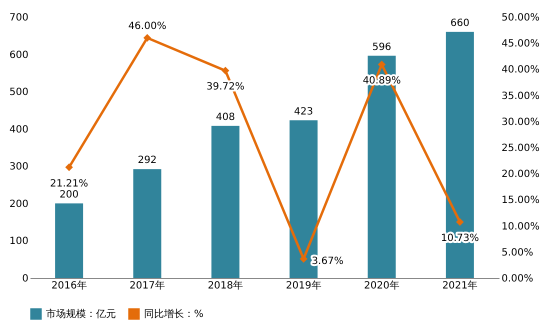  What do you see at coordinates (518, 252) in the screenshot?
I see `y2-tick-label: 5.00%` at bounding box center [518, 252].